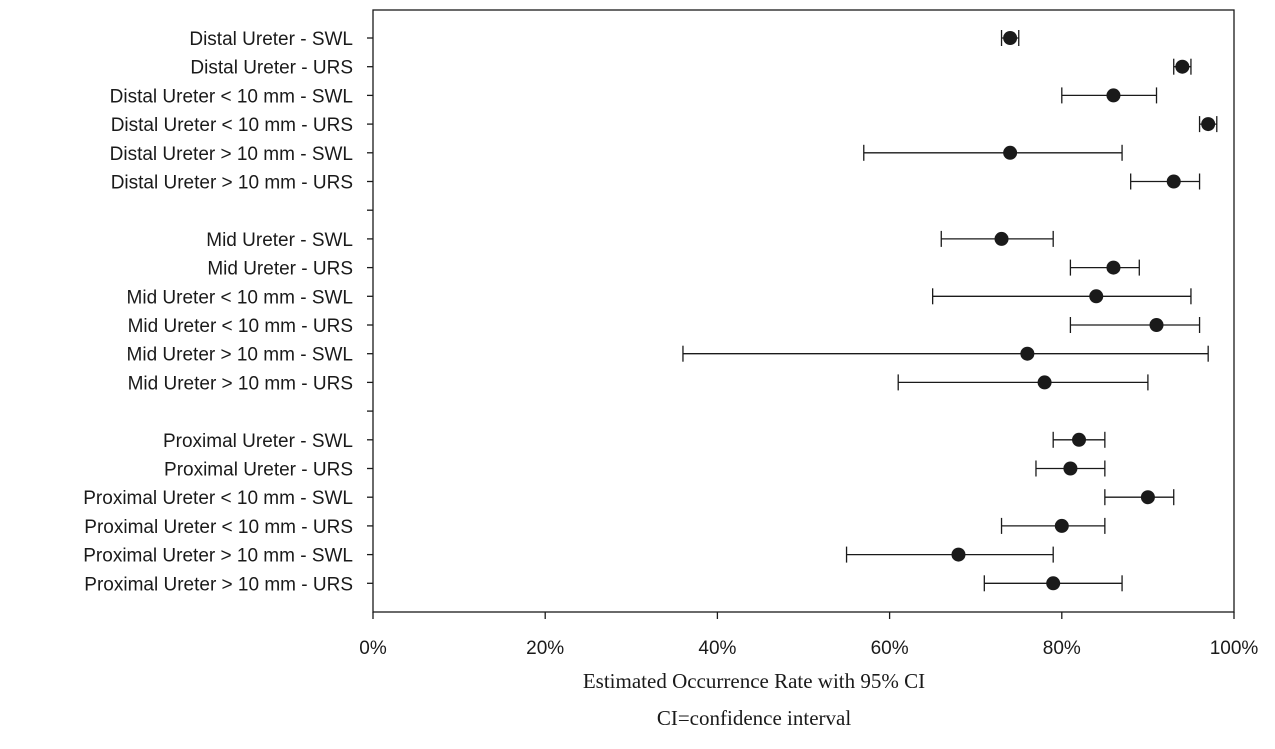 This screenshot has width=1275, height=749. I want to click on category-label: Proximal Ureter < 10 mm - SWL, so click(218, 498).